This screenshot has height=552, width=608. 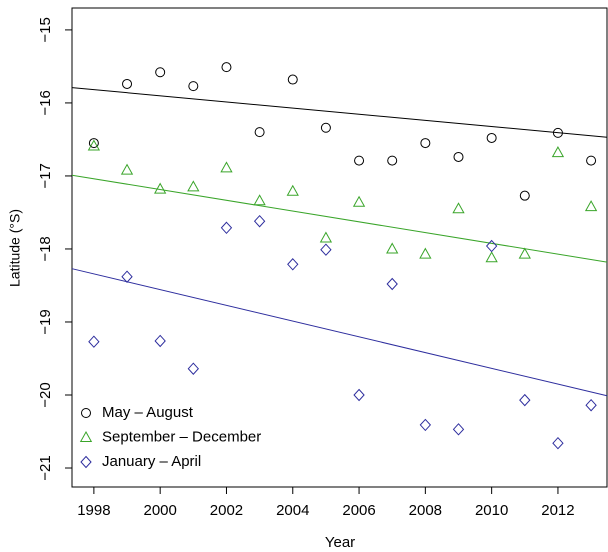 I want to click on legend-label: January – April, so click(x=151, y=461).